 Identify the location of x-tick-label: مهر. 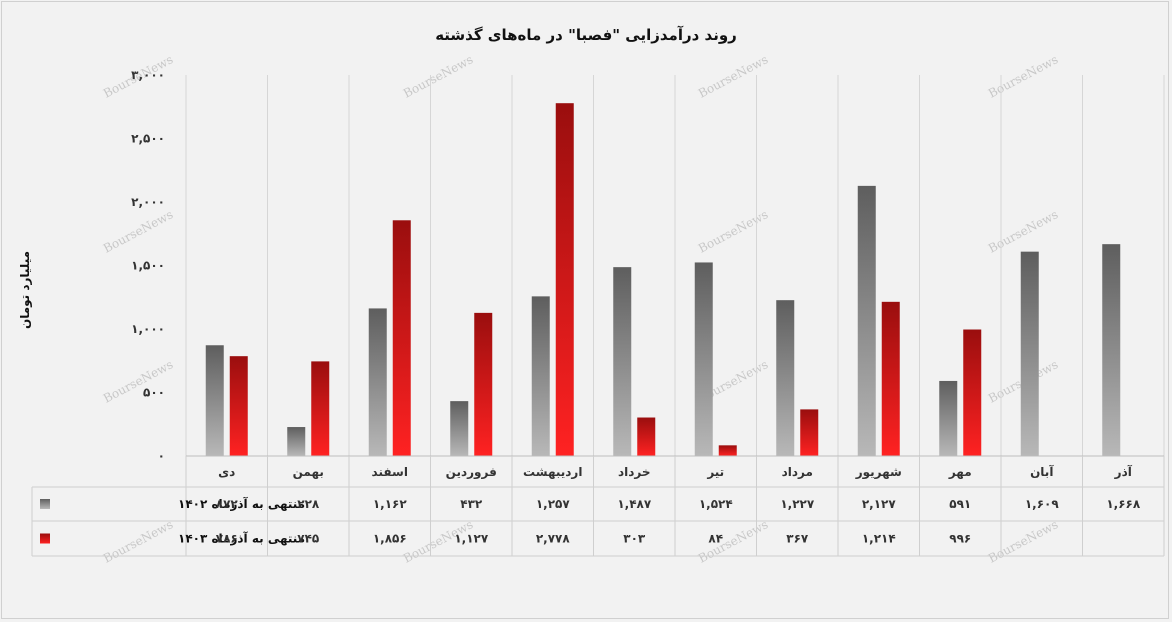
(960, 472).